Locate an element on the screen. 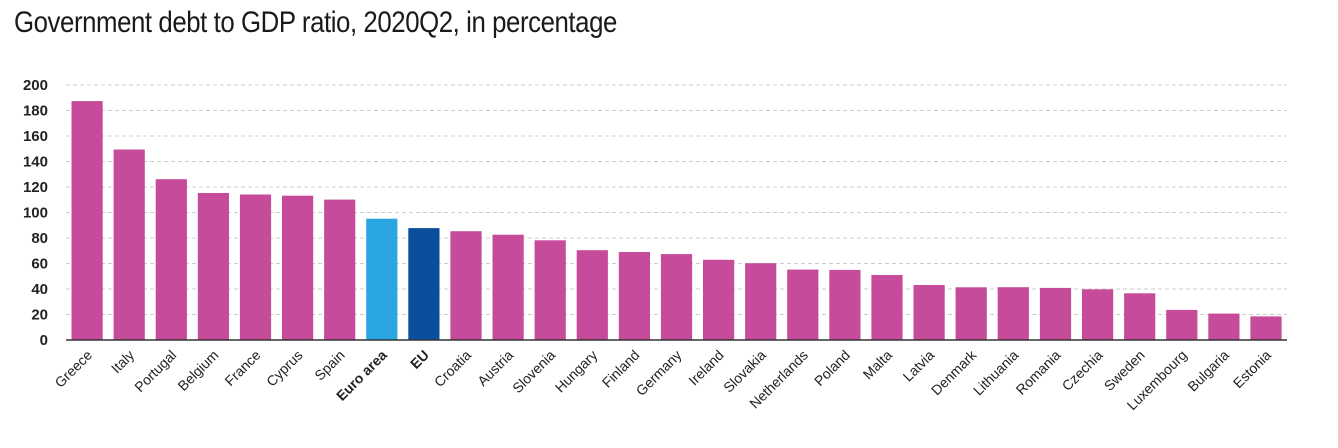 This screenshot has height=448, width=1338. y-tick-label: 40 is located at coordinates (39, 289).